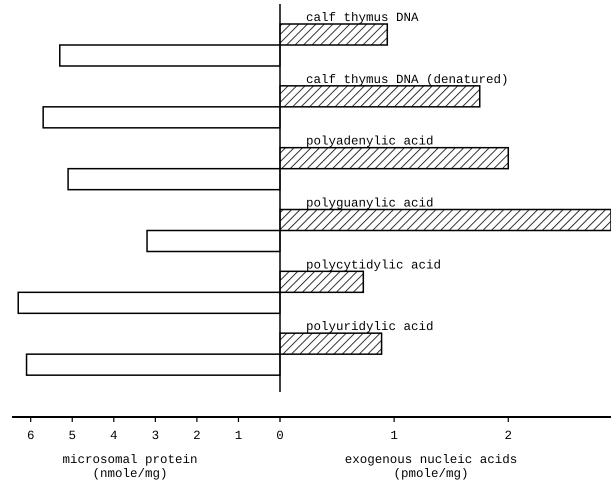  Describe the element at coordinates (431, 467) in the screenshot. I see `x-axis-title: exogenous nucleic acids (pmole/mg)` at that location.